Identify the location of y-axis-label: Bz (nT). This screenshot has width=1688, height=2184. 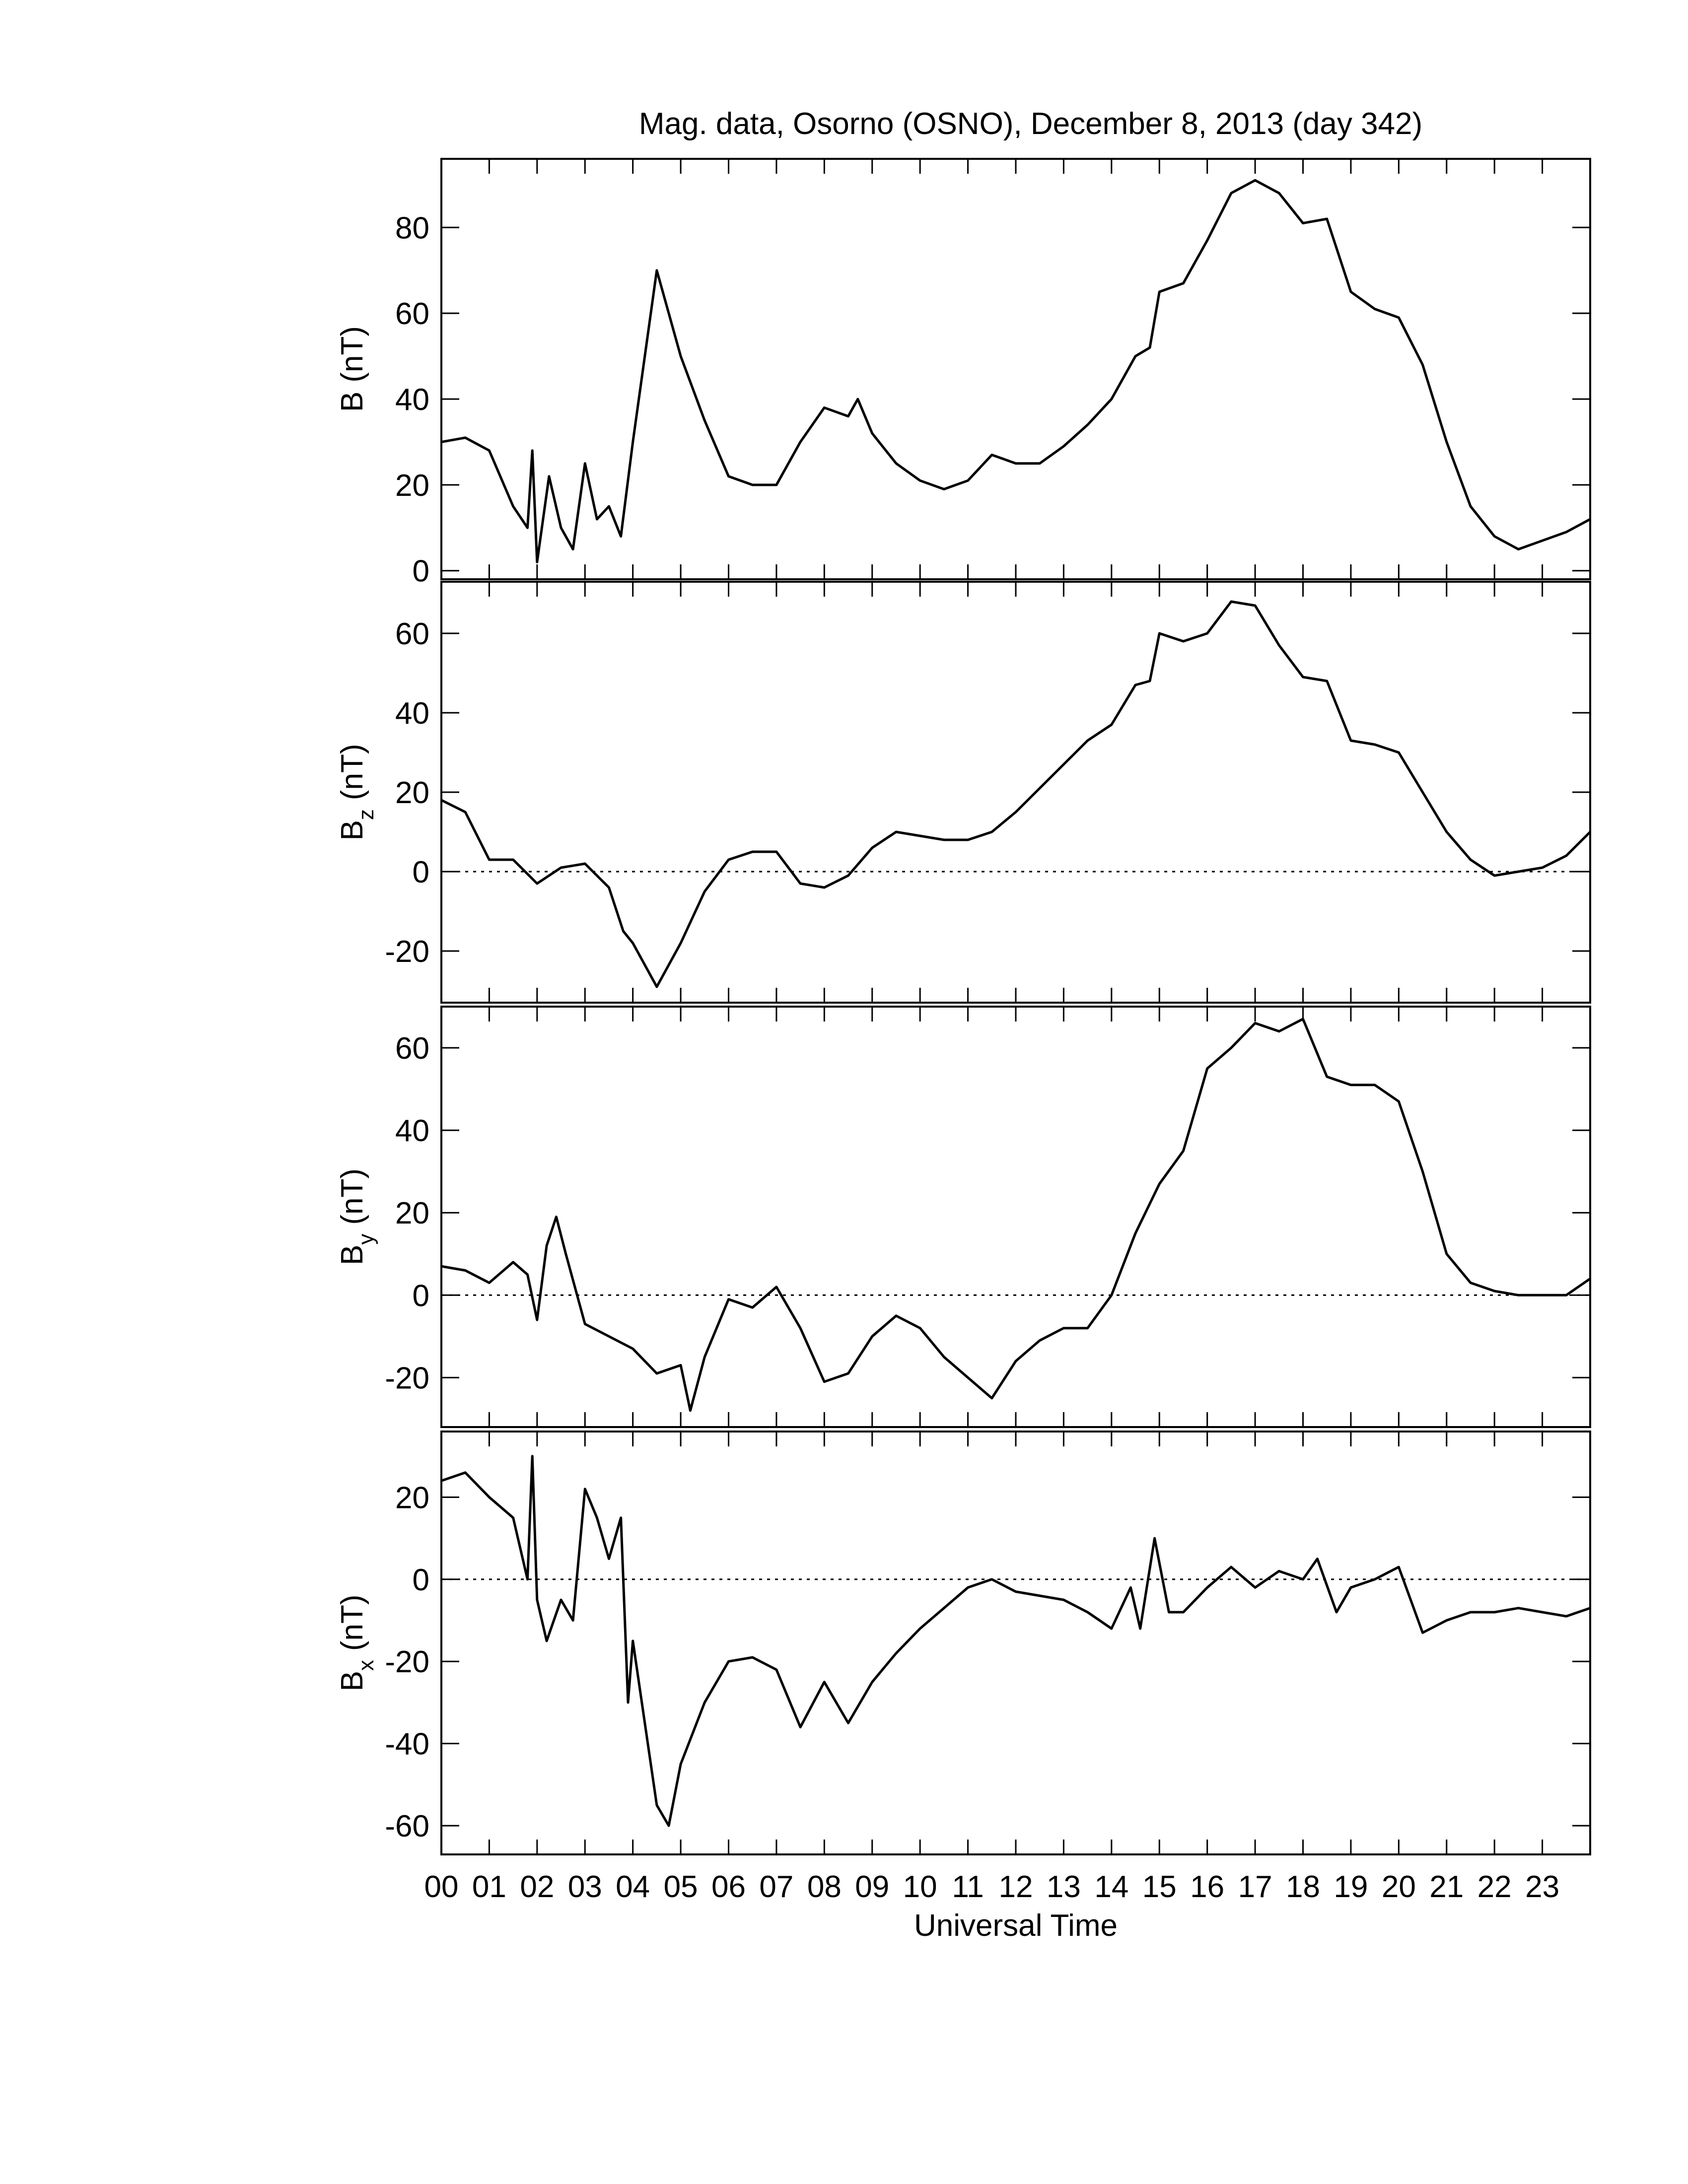
(356, 792).